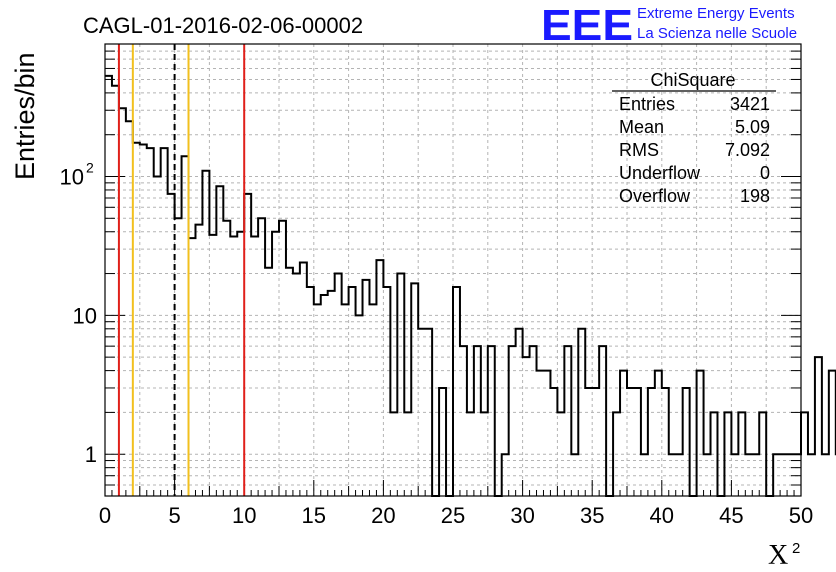 This screenshot has height=572, width=836. What do you see at coordinates (174, 515) in the screenshot?
I see `x-tick-label: 5` at bounding box center [174, 515].